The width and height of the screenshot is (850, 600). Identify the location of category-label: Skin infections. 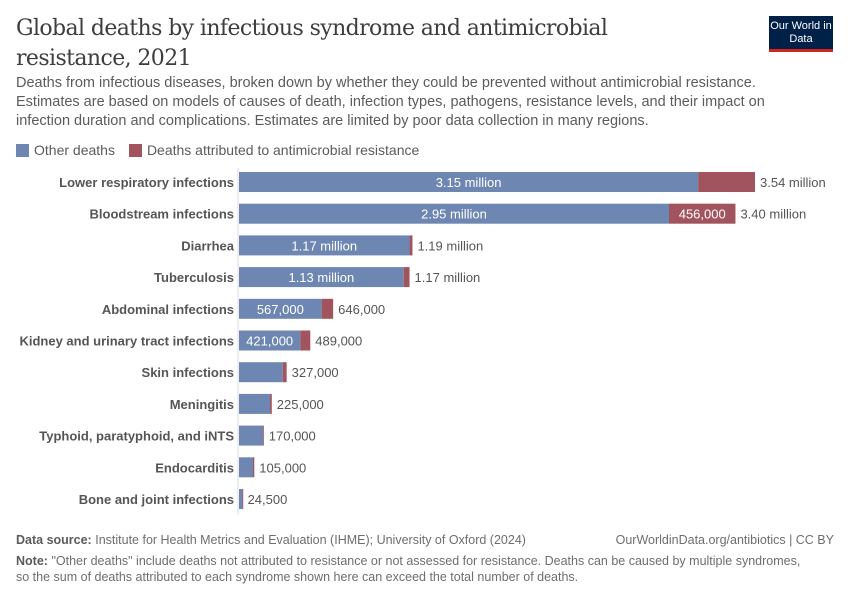
(188, 372).